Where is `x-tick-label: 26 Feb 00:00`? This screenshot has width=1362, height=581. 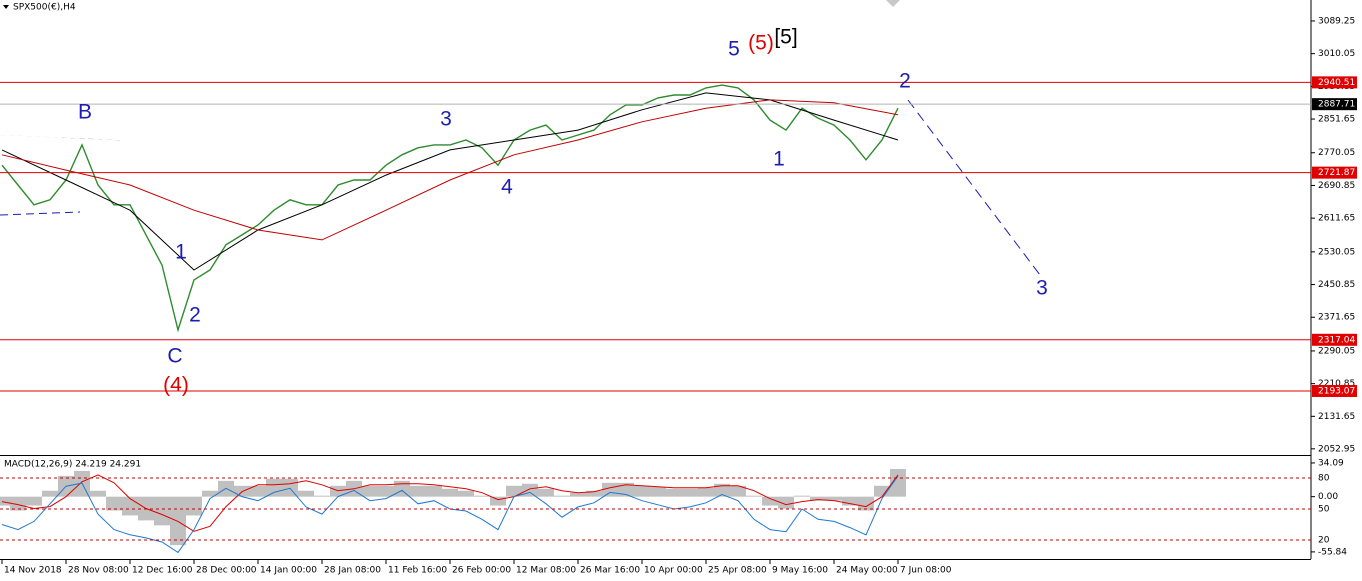 x-tick-label: 26 Feb 00:00 is located at coordinates (481, 571).